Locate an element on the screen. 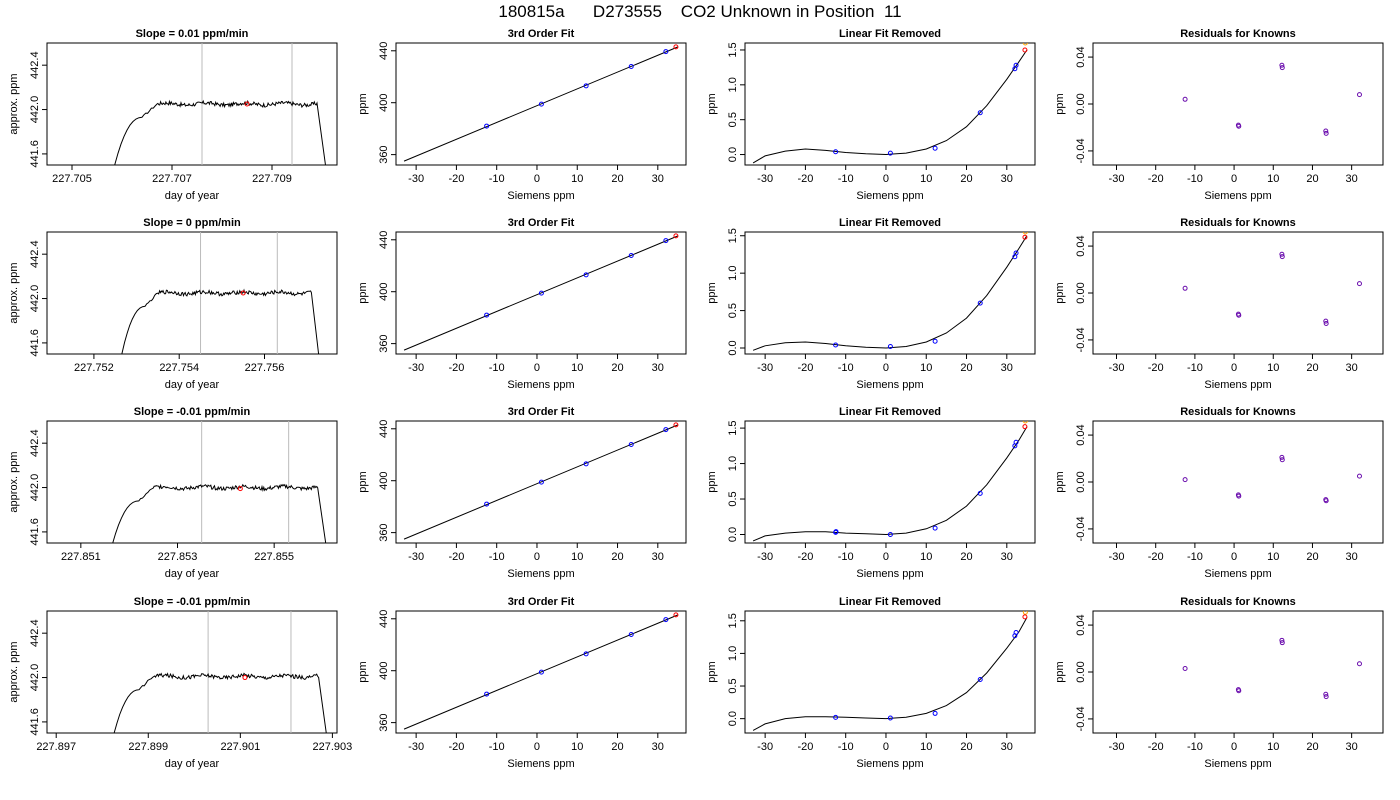  y-tick-label: 0.5 is located at coordinates (733, 685).